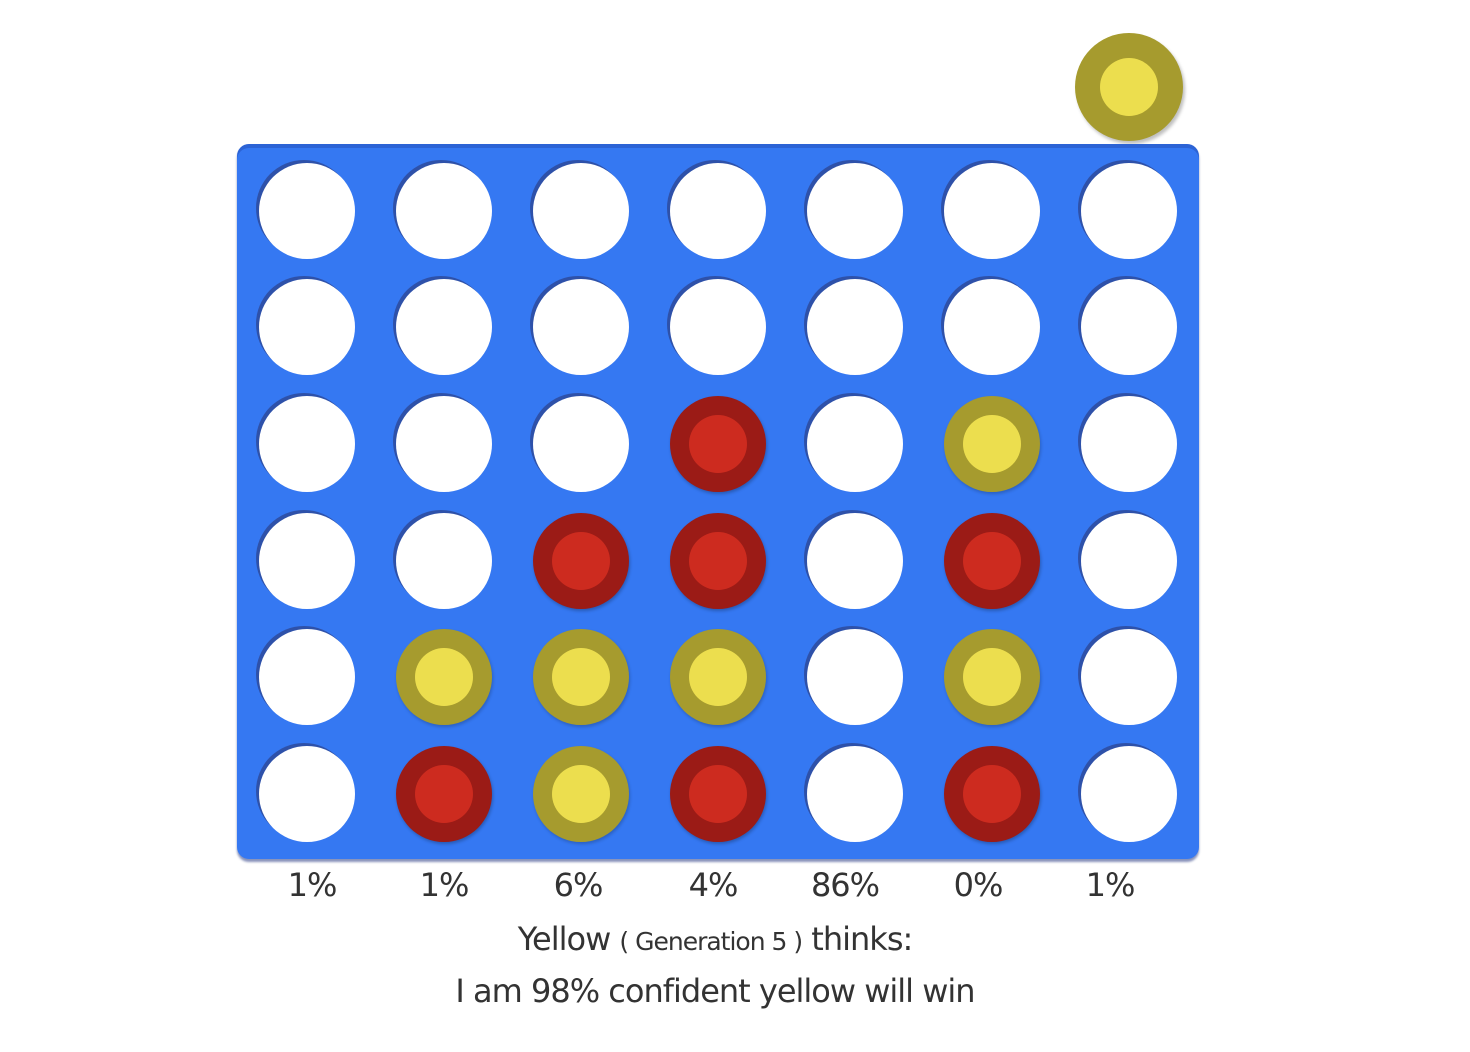  What do you see at coordinates (715, 991) in the screenshot?
I see `confidence-text: I am 98% confident yellow will win` at bounding box center [715, 991].